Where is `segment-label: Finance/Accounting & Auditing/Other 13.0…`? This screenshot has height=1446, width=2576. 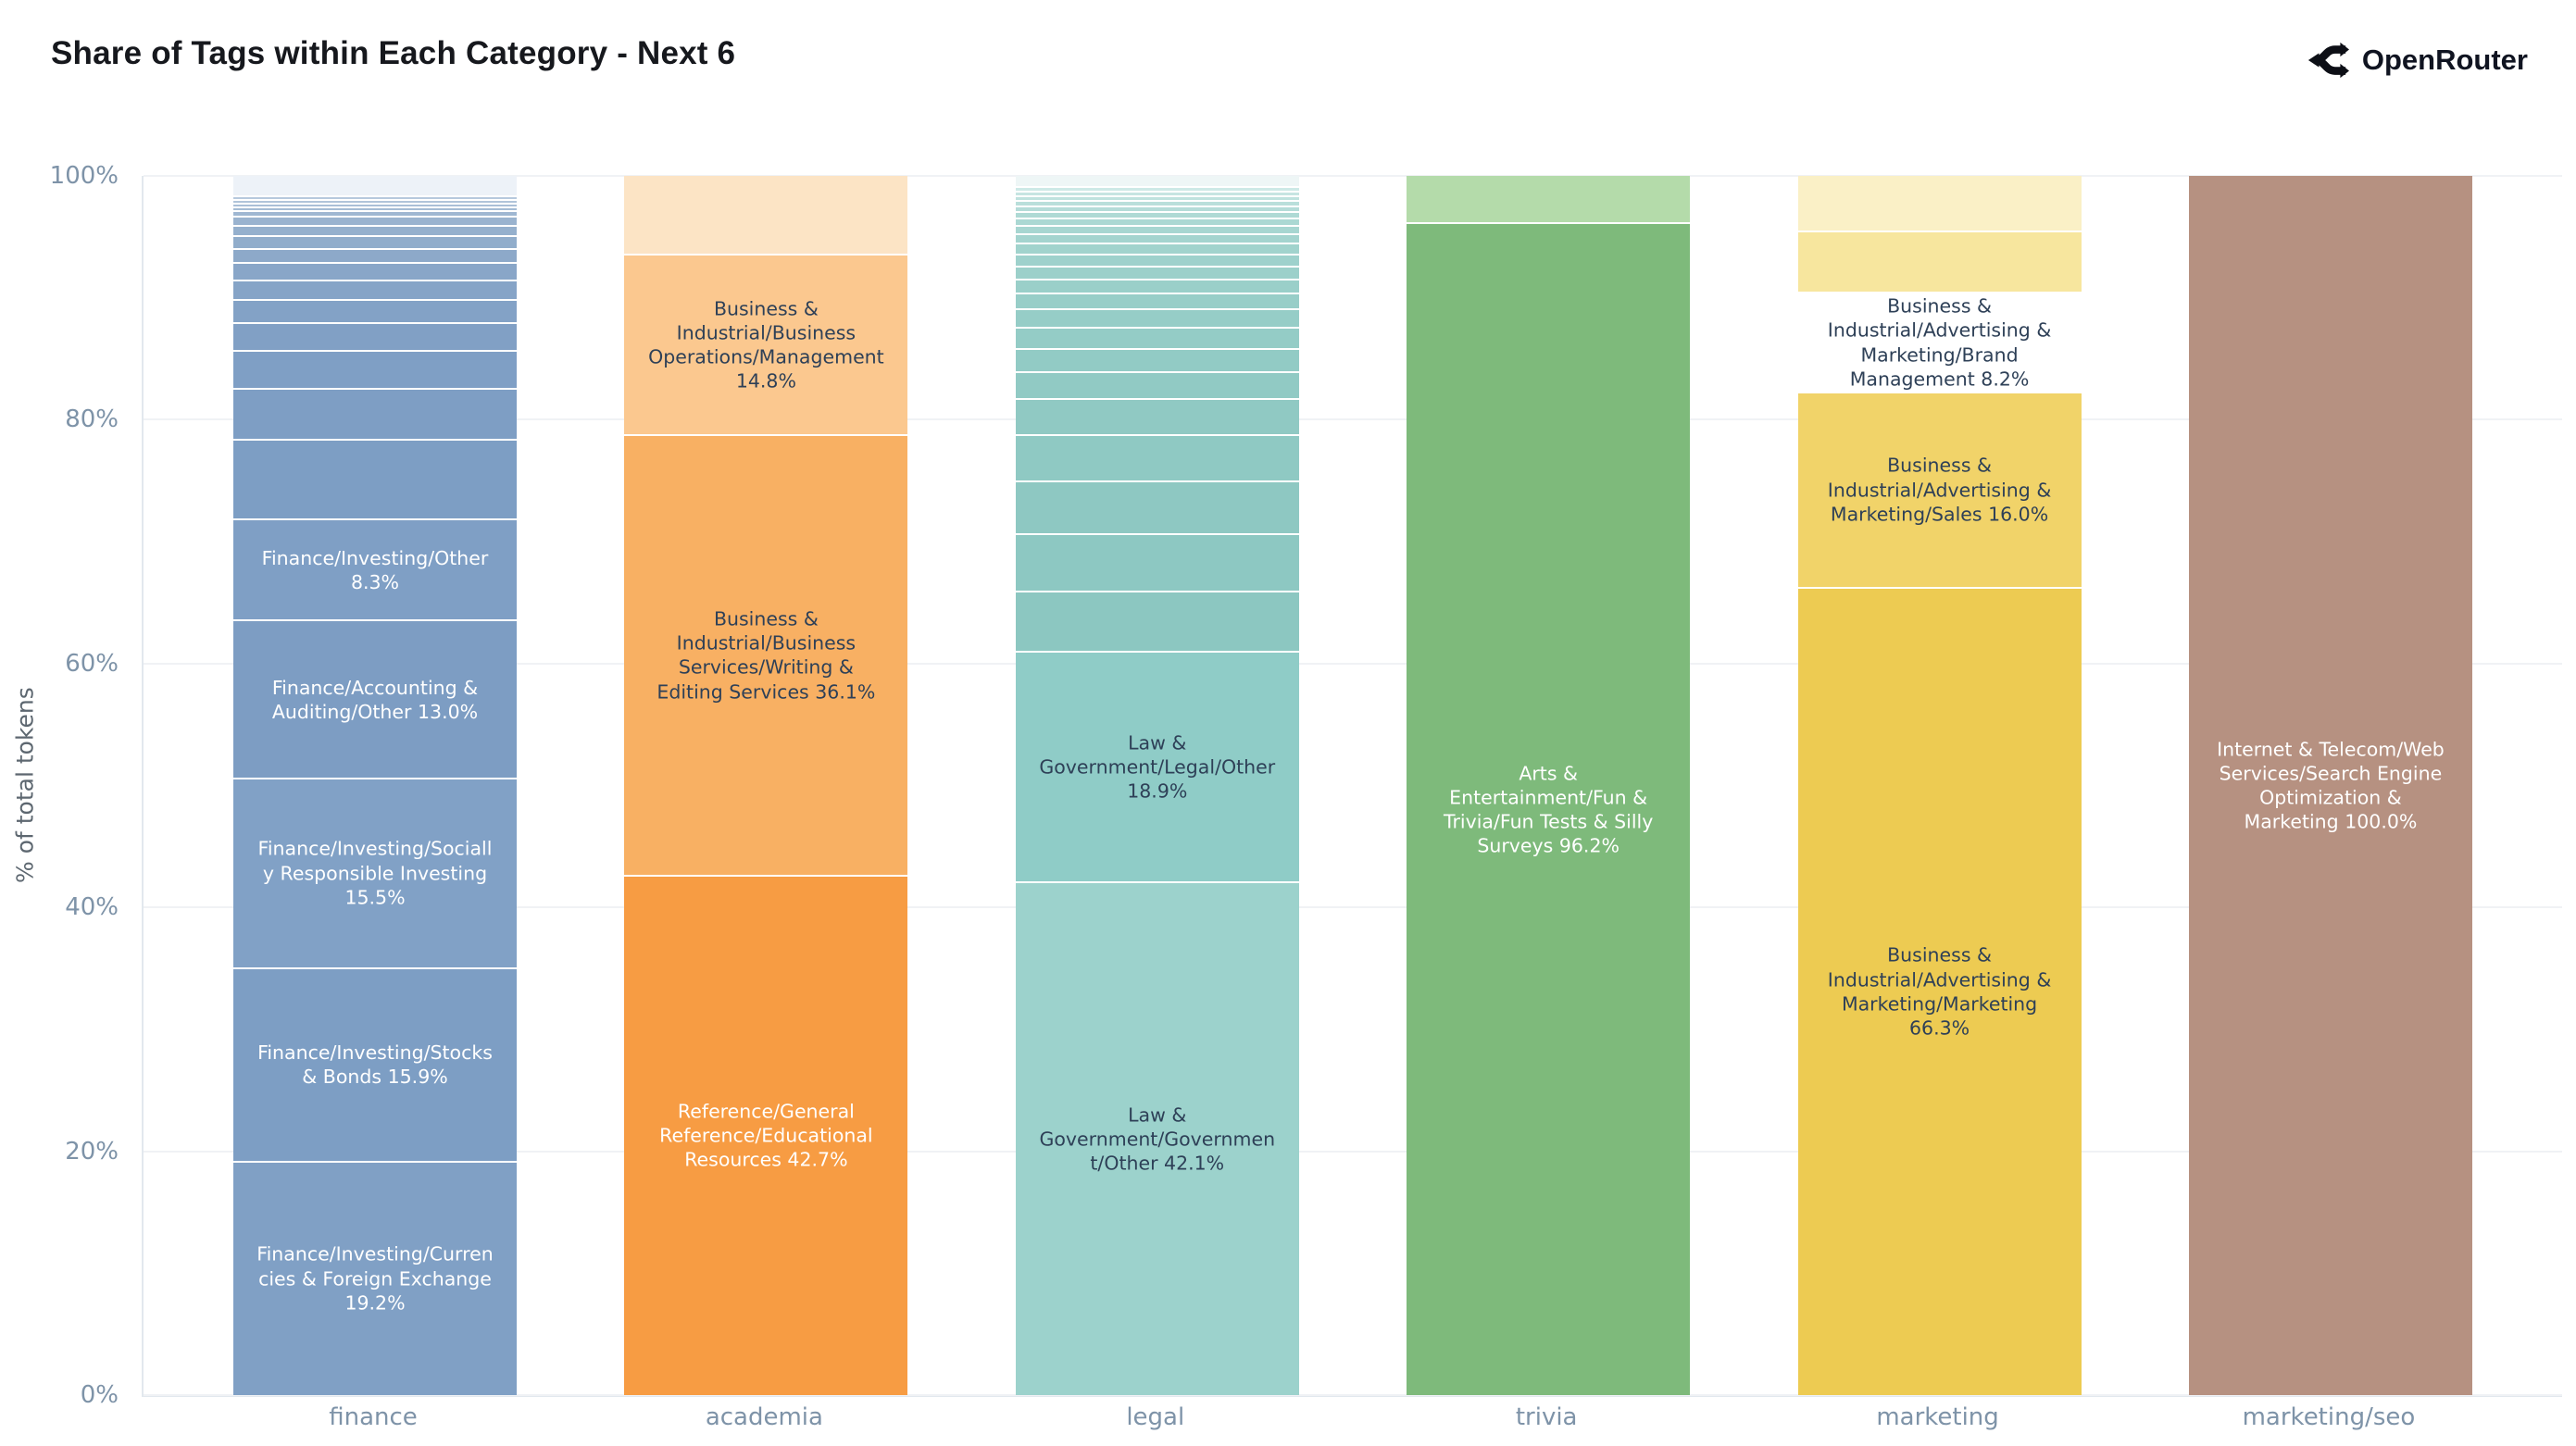
segment-label: Finance/Accounting & Auditing/Other 13.0… is located at coordinates (375, 699).